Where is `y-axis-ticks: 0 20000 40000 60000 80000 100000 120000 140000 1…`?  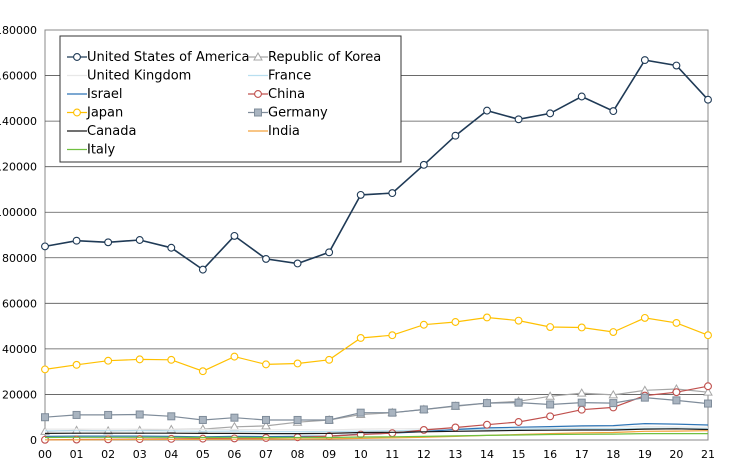 y-axis-ticks: 0 20000 40000 60000 80000 100000 120000 140000 1… is located at coordinates (18, 235).